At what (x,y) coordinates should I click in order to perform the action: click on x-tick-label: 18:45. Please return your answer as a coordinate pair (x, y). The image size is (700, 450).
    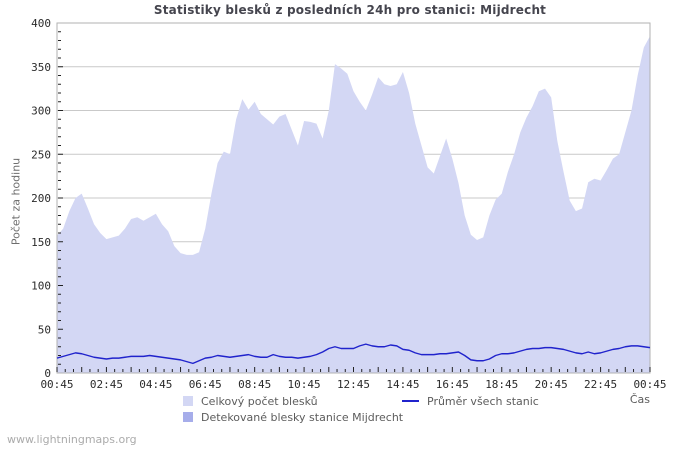
    Looking at the image, I should click on (501, 384).